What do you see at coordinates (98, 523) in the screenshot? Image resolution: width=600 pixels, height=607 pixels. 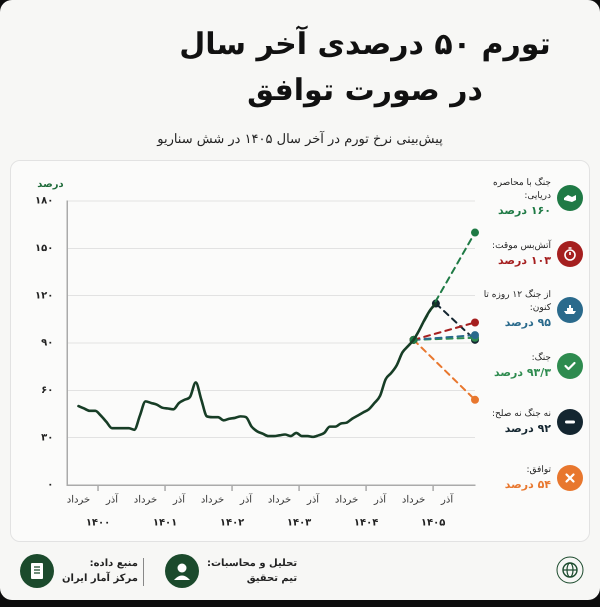 I see `text: ۱۴۰۰` at bounding box center [98, 523].